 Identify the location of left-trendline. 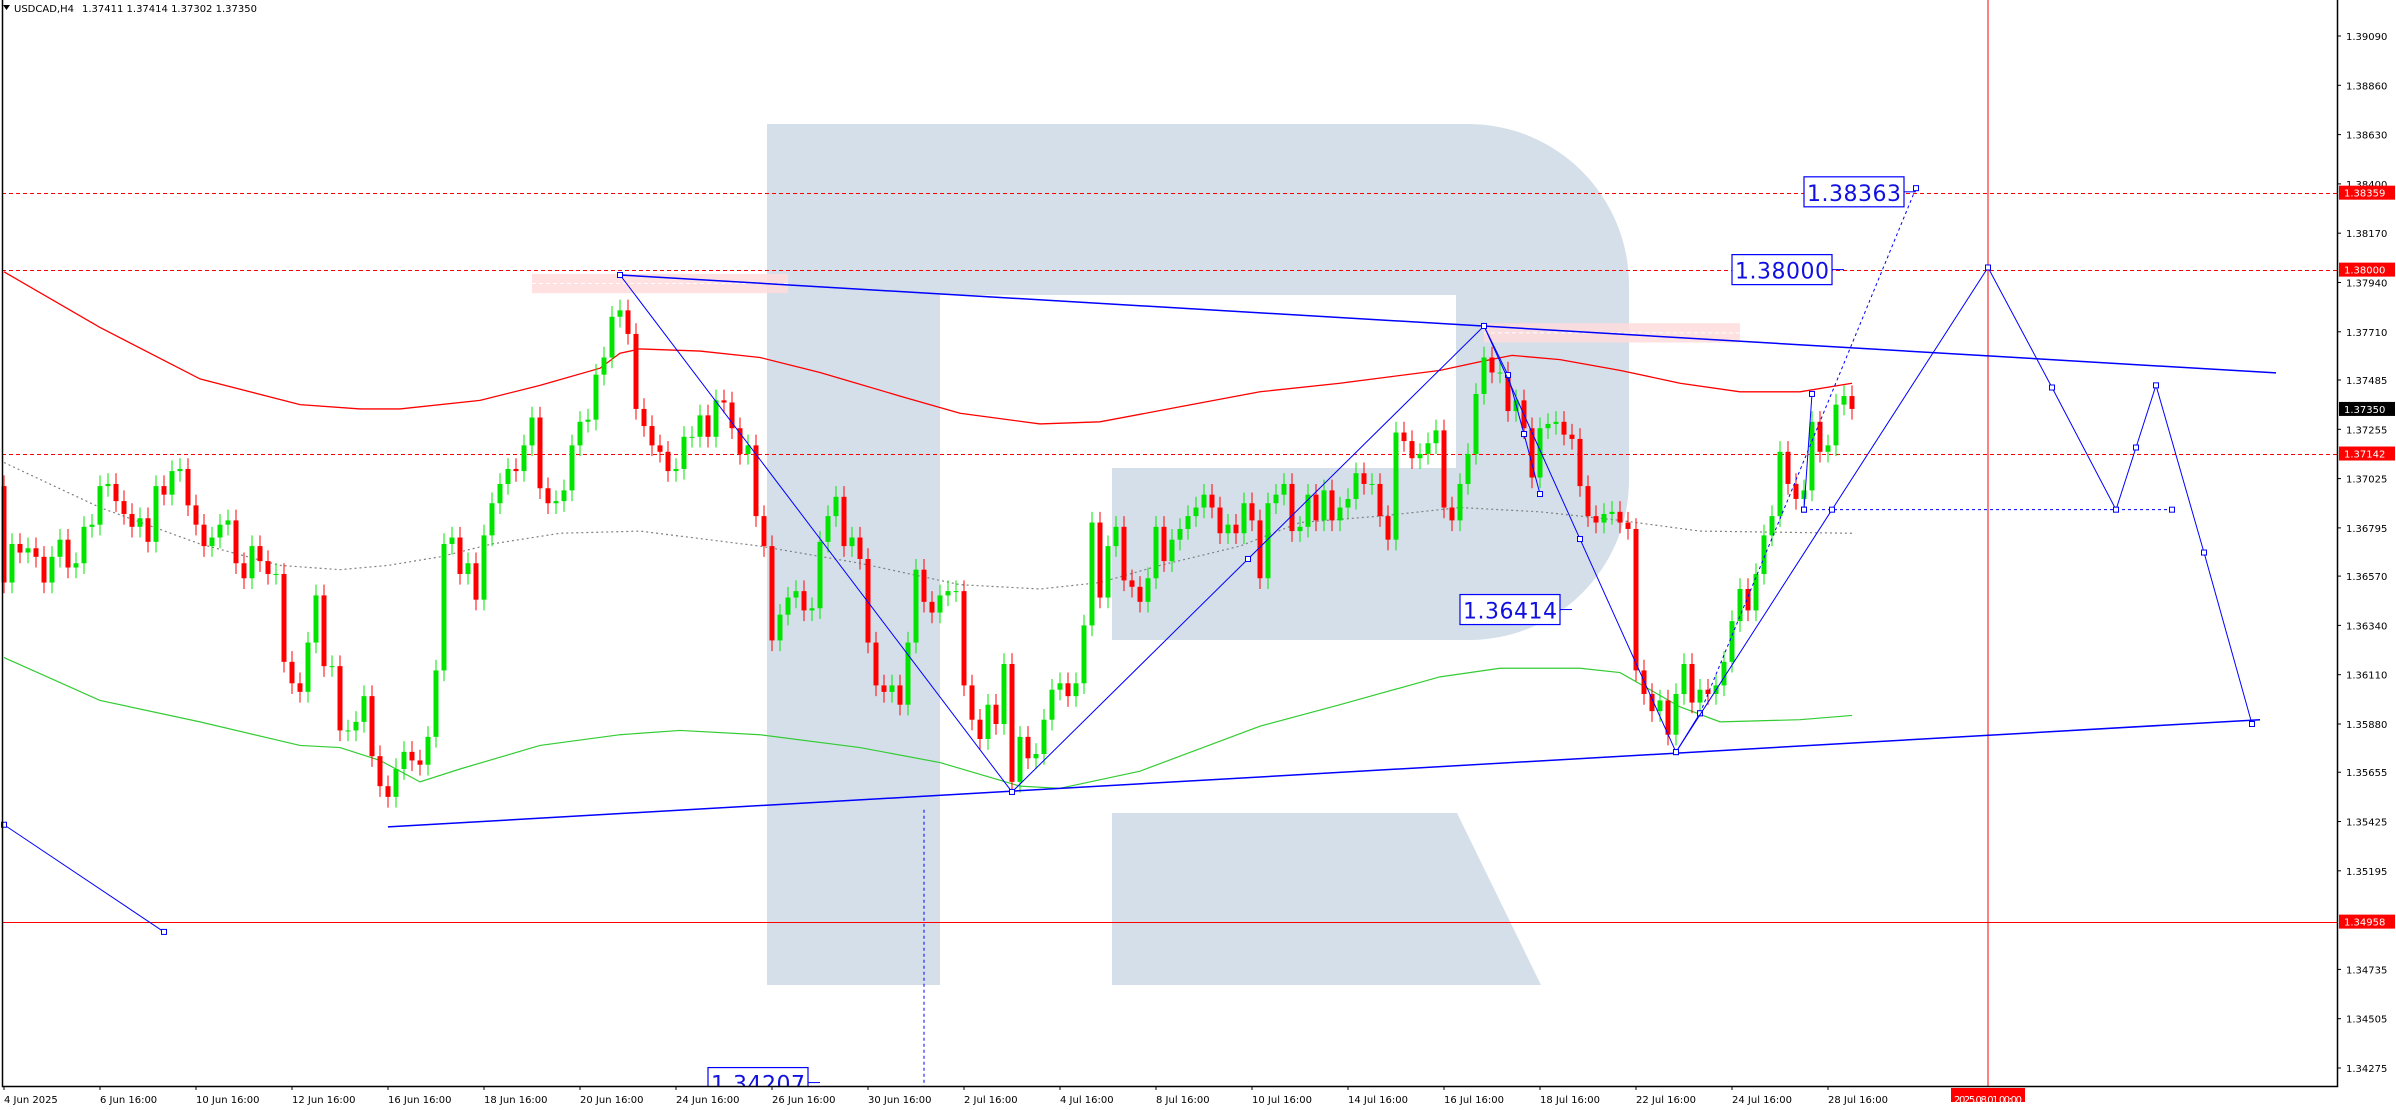
(84, 878).